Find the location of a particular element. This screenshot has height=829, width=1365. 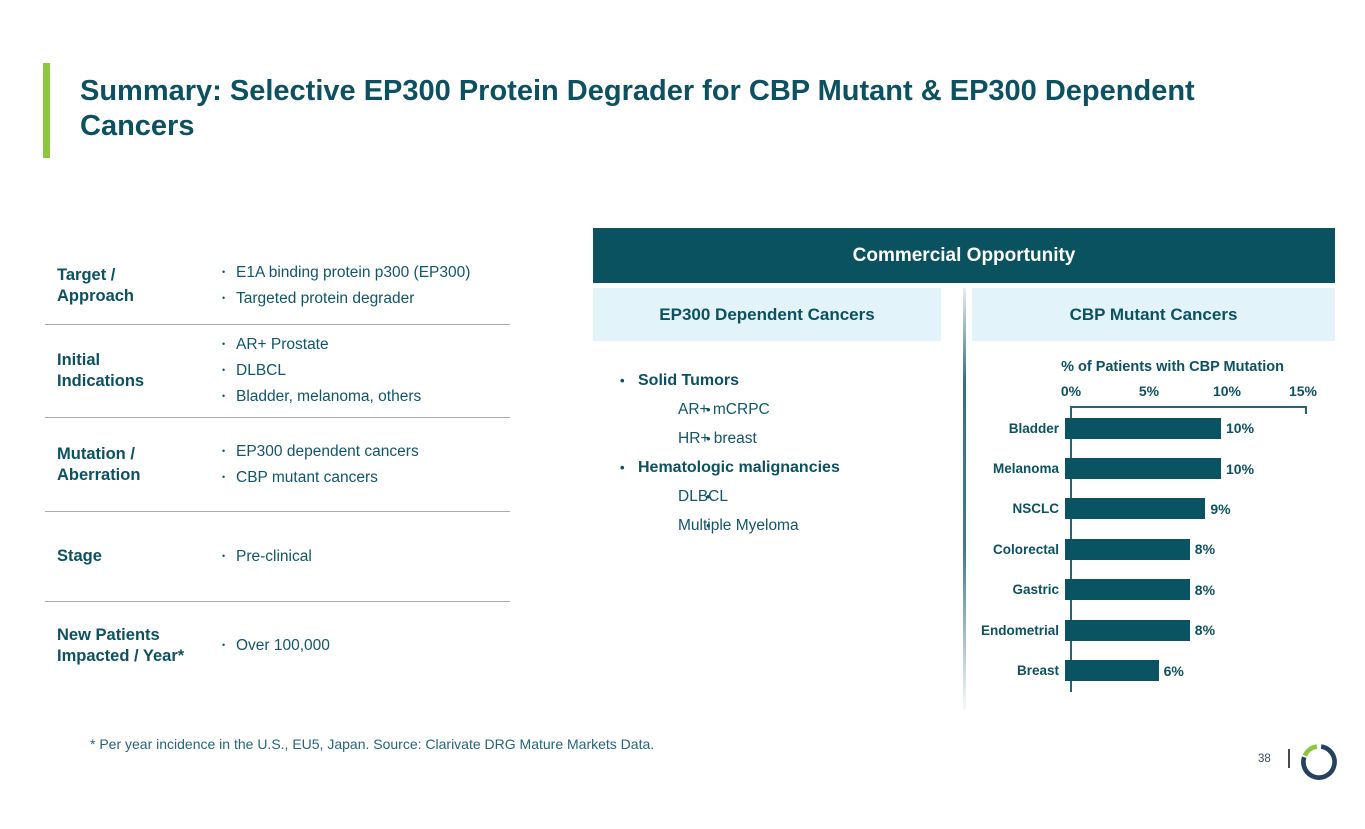

bar-row: Breast 6% is located at coordinates (1163, 670).